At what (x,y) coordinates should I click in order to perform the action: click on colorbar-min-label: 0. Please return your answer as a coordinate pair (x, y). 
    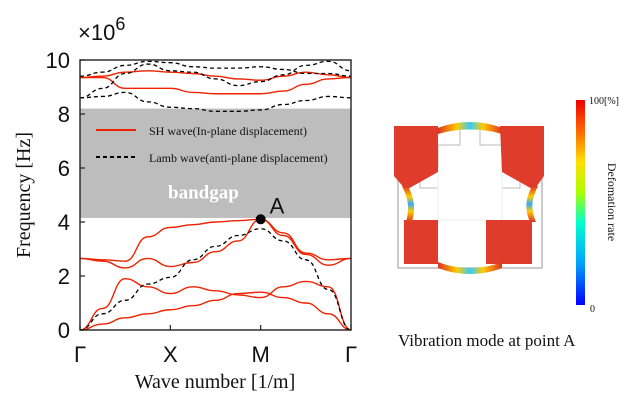
    Looking at the image, I should click on (592, 309).